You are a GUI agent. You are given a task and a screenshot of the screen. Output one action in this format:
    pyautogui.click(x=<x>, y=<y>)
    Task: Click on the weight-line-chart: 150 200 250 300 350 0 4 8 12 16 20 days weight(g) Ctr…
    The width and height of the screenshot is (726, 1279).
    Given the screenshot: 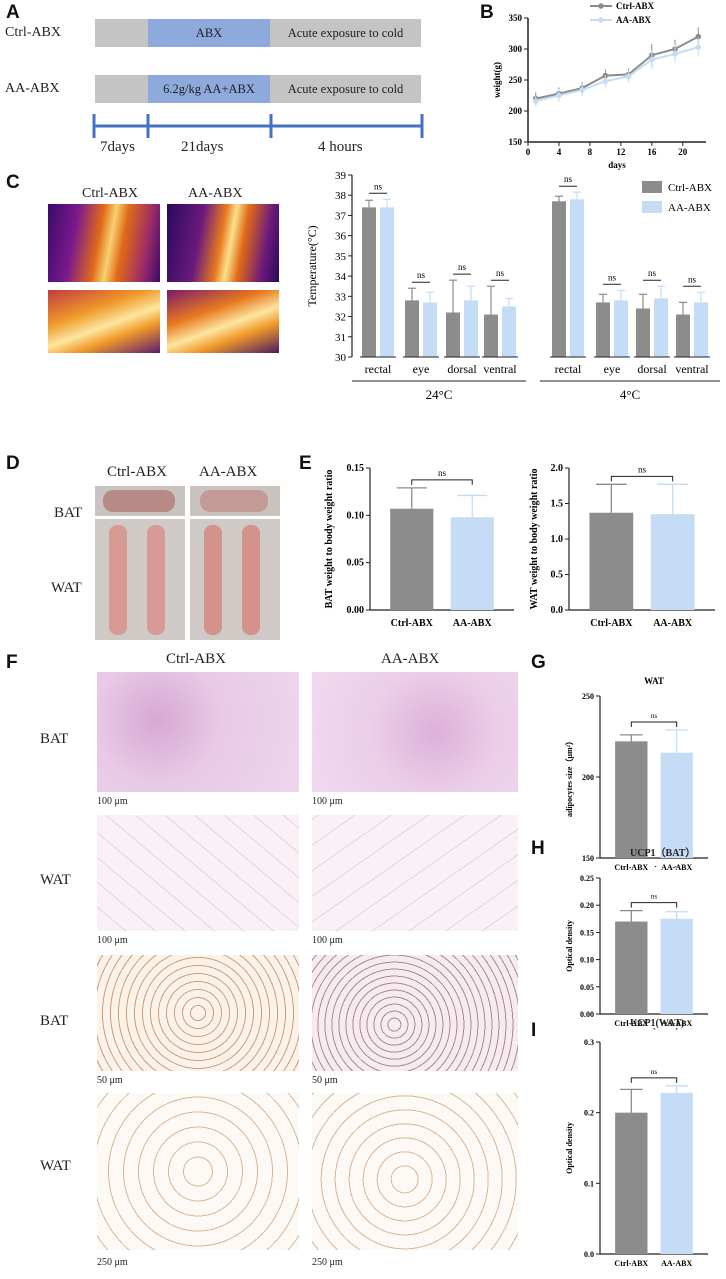 What is the action you would take?
    pyautogui.click(x=599, y=85)
    